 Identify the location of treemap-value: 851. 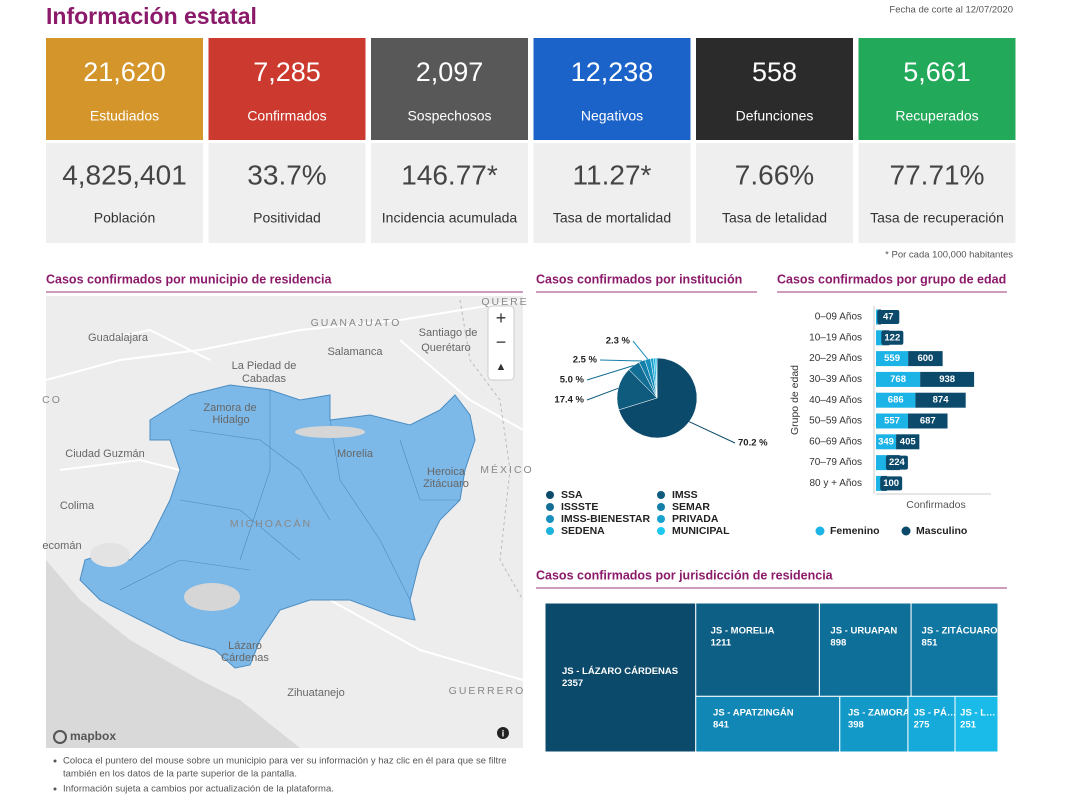
(930, 643).